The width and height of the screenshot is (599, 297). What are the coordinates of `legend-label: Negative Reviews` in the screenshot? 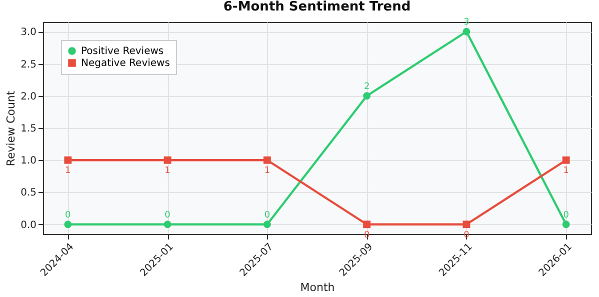 It's located at (125, 63).